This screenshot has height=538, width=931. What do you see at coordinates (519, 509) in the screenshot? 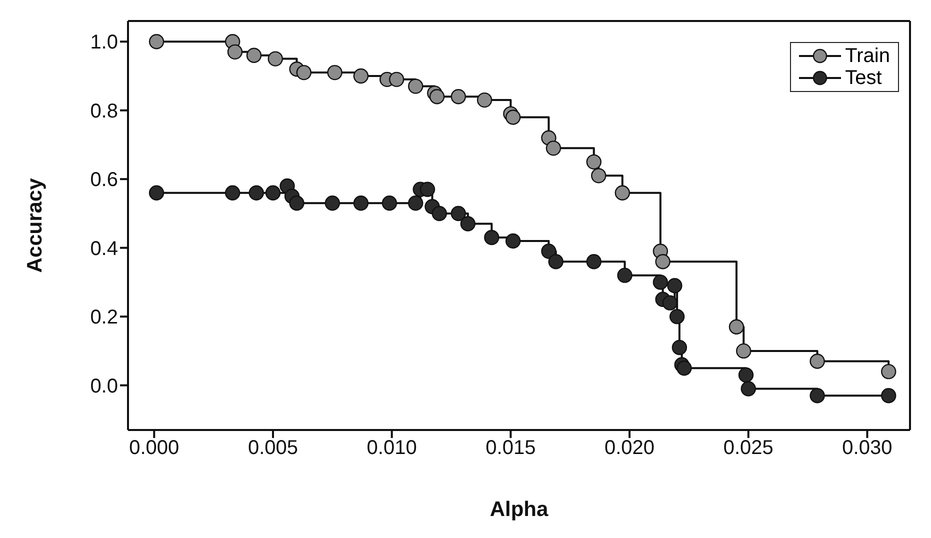
I see `x-axis-title: Alpha` at bounding box center [519, 509].